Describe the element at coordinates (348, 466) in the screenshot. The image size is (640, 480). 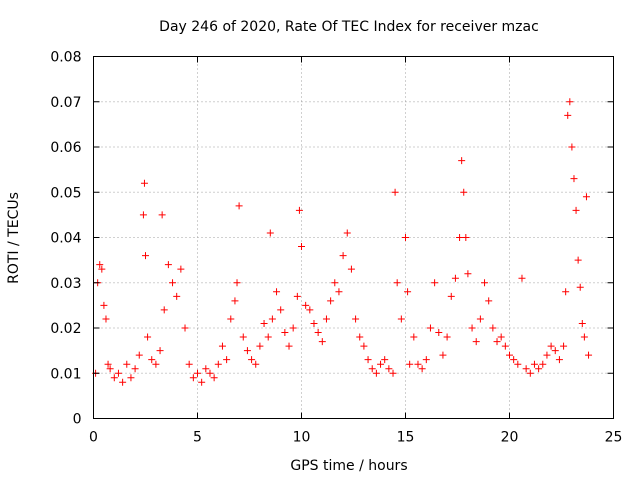
I see `x-axis-label: GPS time / hours` at that location.